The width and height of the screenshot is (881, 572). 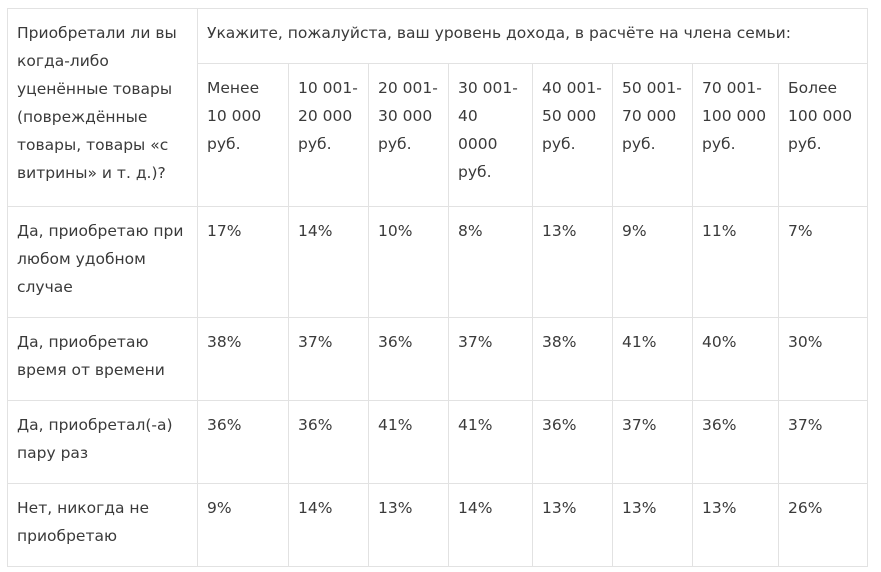 What do you see at coordinates (490, 135) in the screenshot?
I see `income-column-header: 30 001-40 0000 руб.` at bounding box center [490, 135].